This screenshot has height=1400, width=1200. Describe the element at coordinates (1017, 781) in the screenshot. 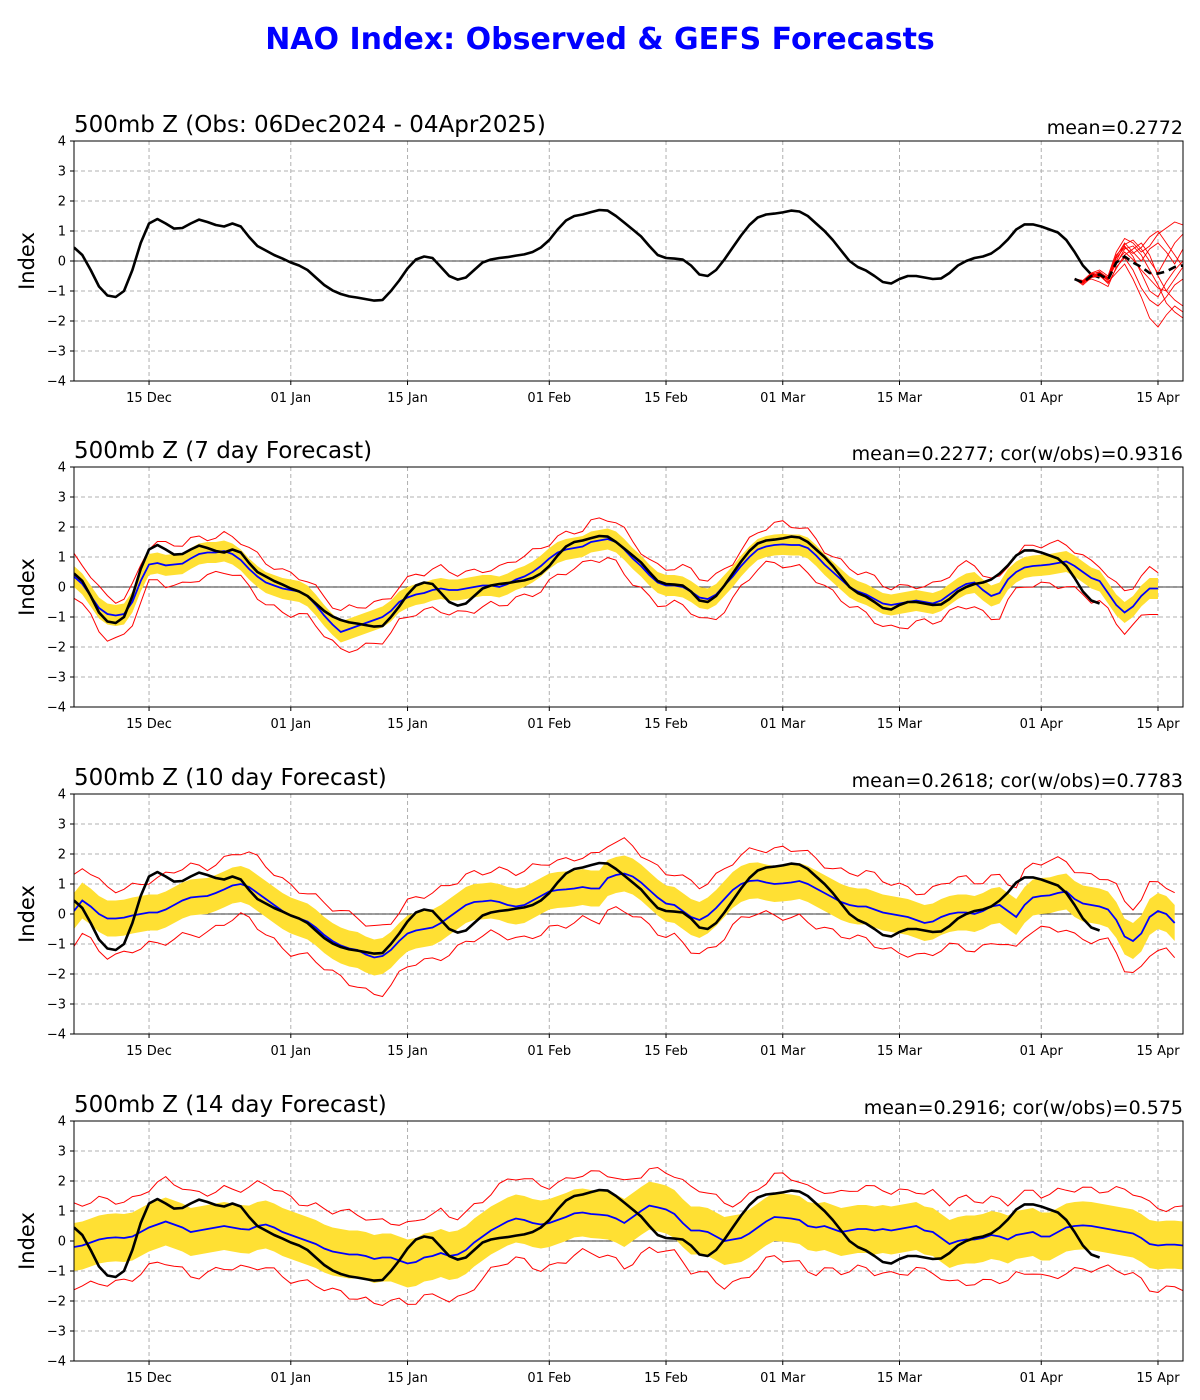

I see `panel-stats: mean=0.2618; cor(w/obs)=0.7783` at that location.